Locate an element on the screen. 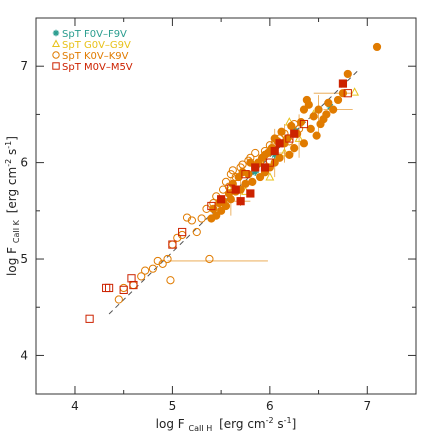 Image resolution: width=436 pixels, height=436 pixels. y-axis-label: log F CaII K [erg cm-2 s-1] is located at coordinates (13, 206).